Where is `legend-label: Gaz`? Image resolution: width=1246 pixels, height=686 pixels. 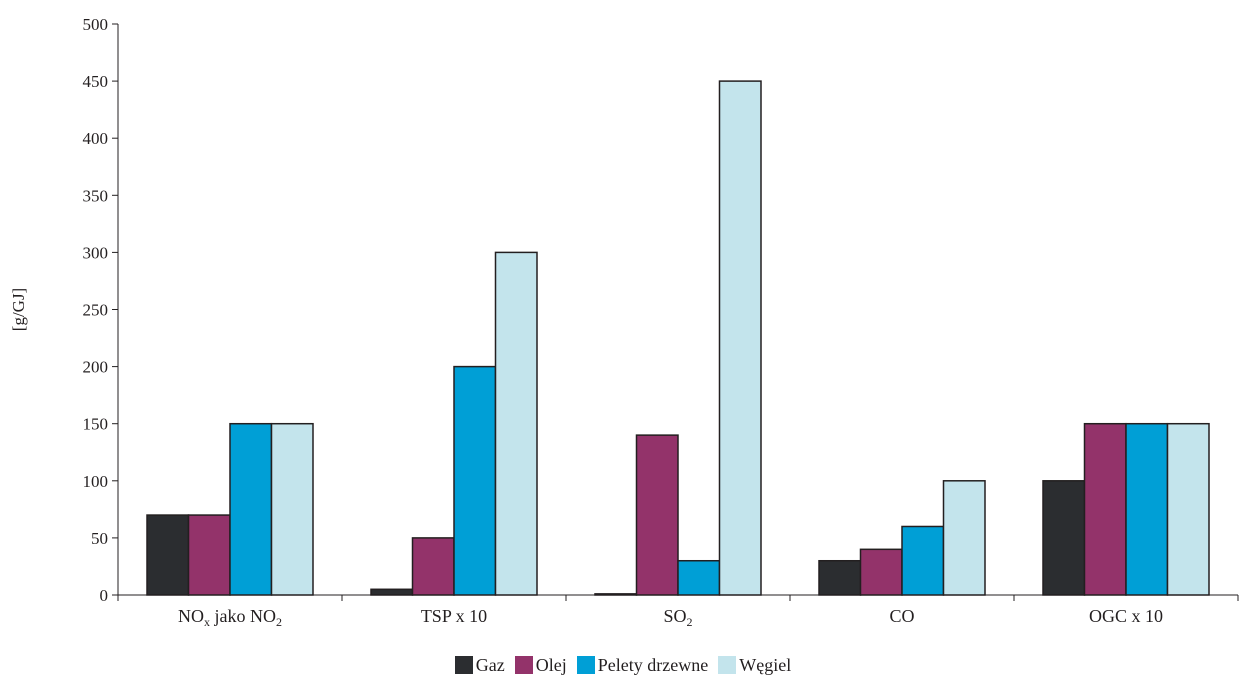 legend-label: Gaz is located at coordinates (490, 664).